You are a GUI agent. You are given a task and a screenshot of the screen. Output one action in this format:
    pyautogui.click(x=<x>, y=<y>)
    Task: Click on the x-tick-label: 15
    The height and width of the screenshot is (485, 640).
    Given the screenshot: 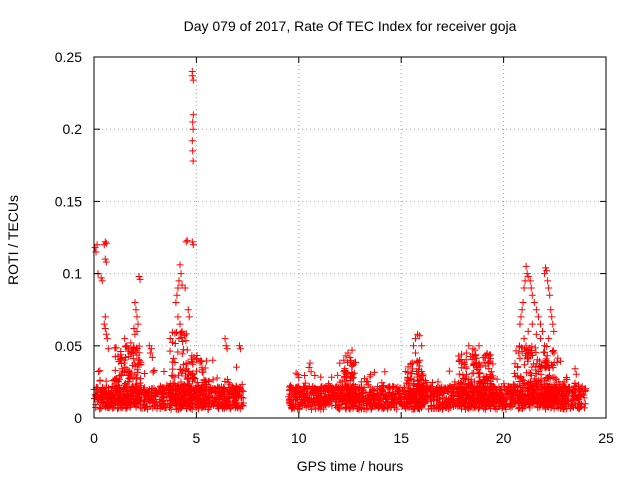 What is the action you would take?
    pyautogui.click(x=401, y=438)
    